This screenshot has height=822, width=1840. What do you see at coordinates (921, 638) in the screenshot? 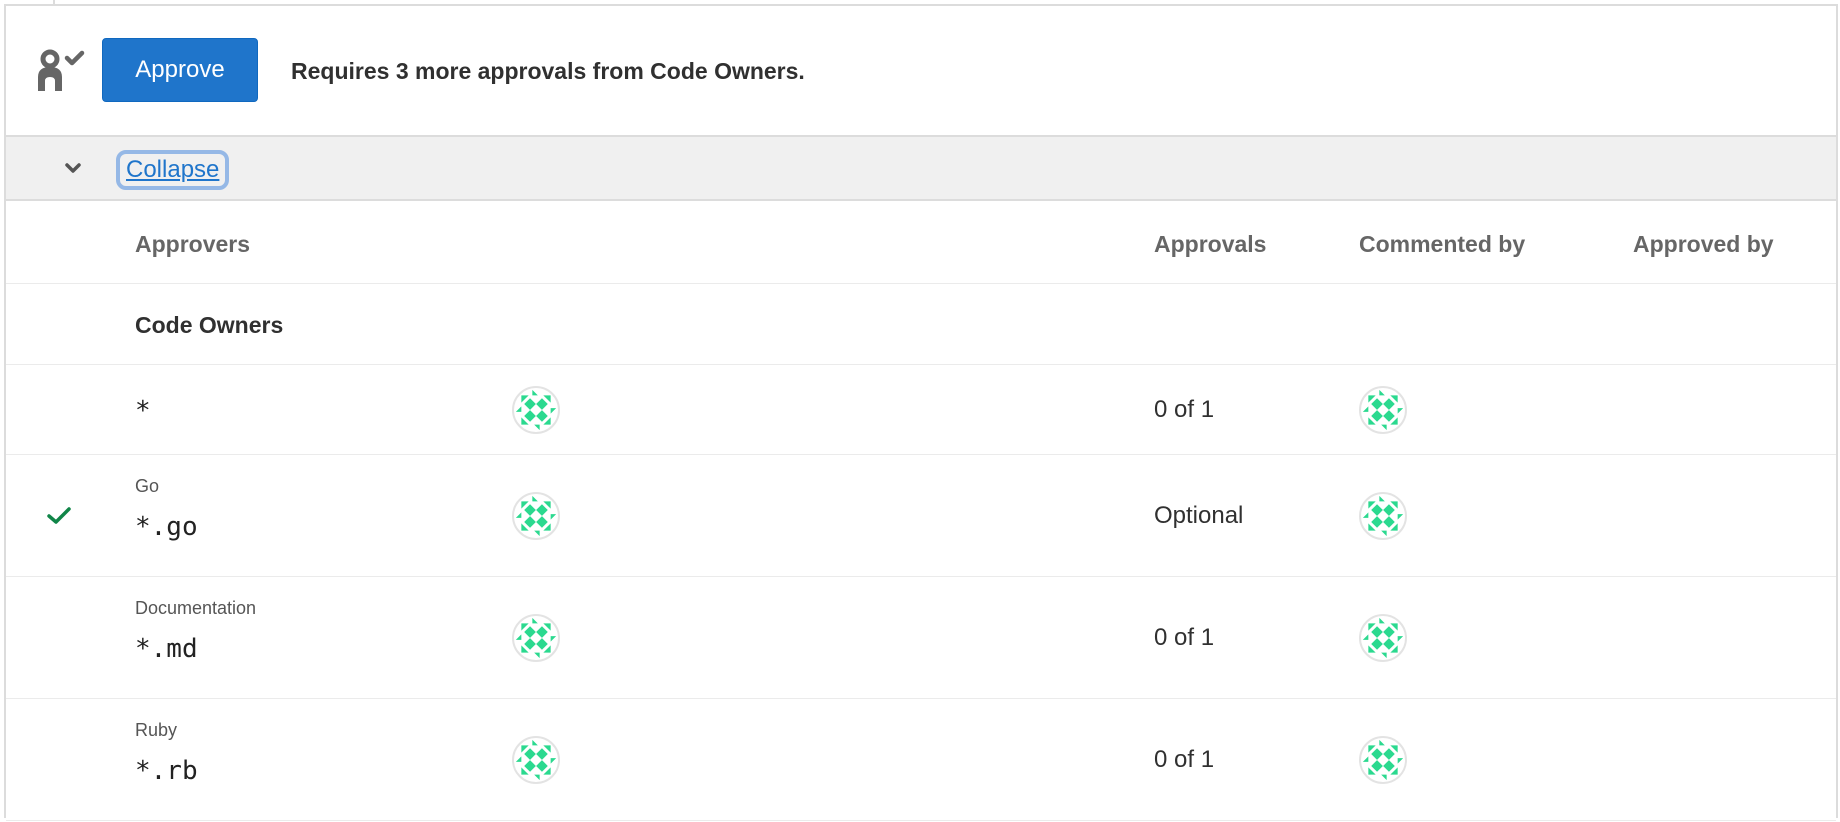
I see `table-row: Documentation *.md 0 of 1` at bounding box center [921, 638].